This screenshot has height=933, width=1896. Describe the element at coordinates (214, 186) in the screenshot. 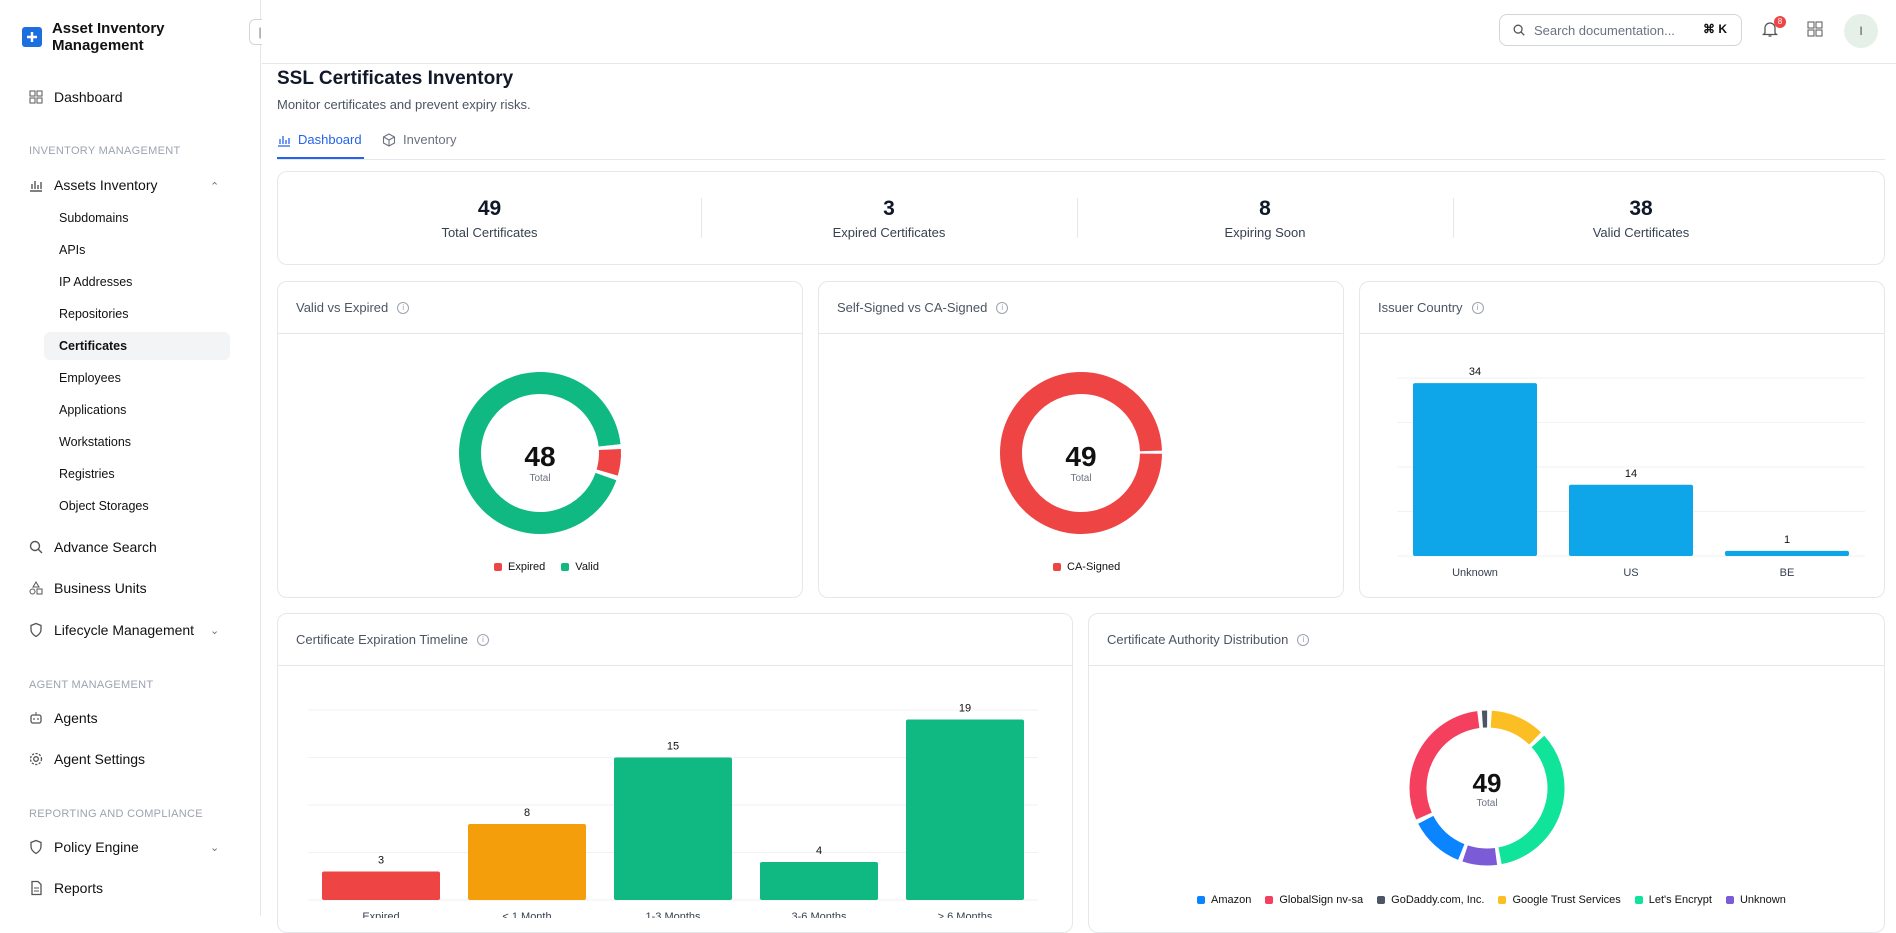

I see `chevron-up-icon: ⌃` at that location.